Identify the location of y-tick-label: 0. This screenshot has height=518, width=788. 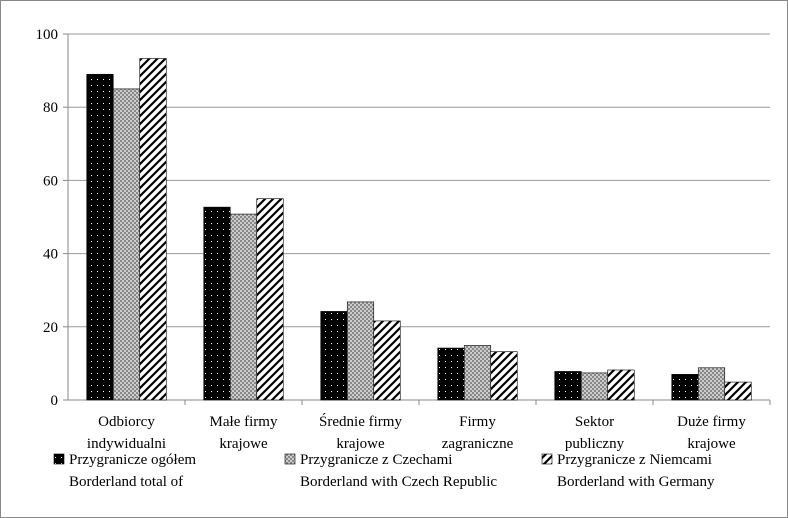
(55, 401).